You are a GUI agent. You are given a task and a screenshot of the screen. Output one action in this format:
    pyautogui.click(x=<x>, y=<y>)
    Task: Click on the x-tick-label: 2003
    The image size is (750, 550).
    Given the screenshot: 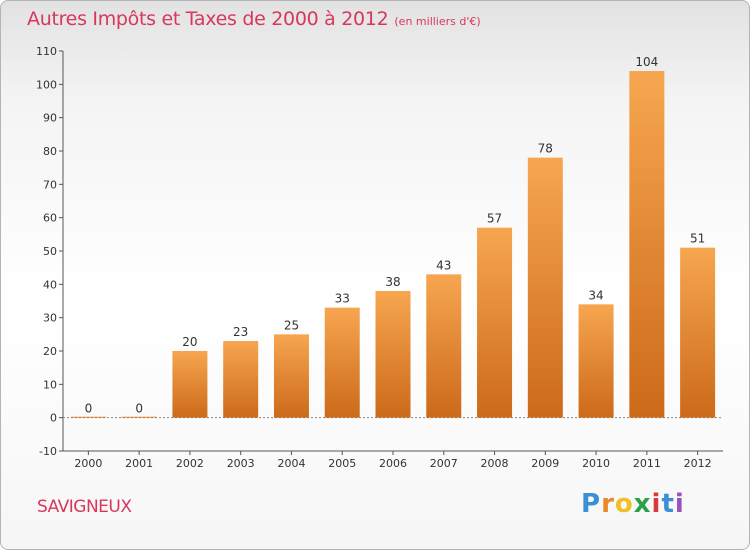 What is the action you would take?
    pyautogui.click(x=241, y=463)
    